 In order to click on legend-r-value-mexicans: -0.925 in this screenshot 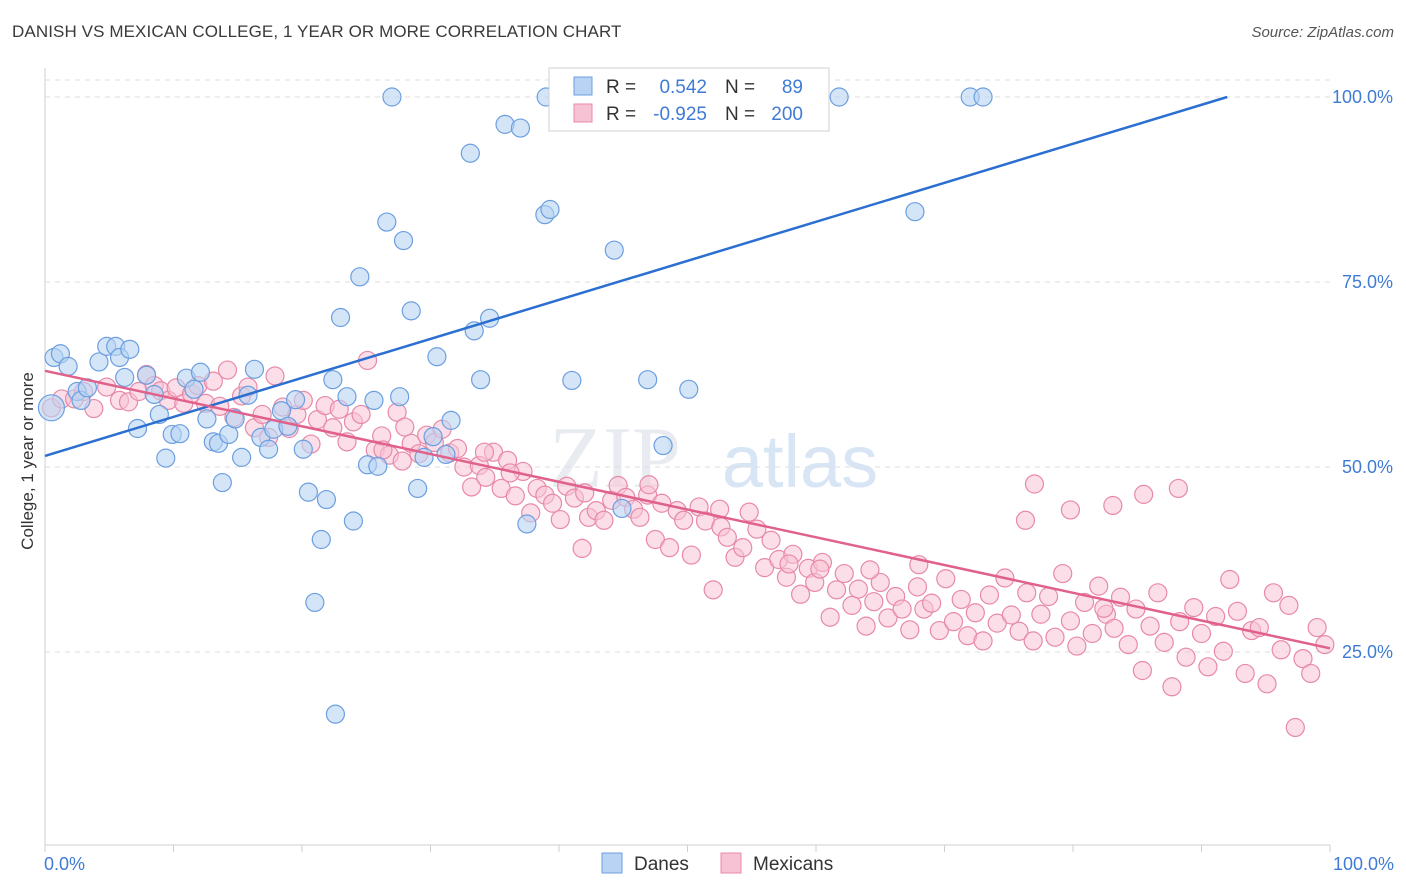, I will do `click(680, 114)`.